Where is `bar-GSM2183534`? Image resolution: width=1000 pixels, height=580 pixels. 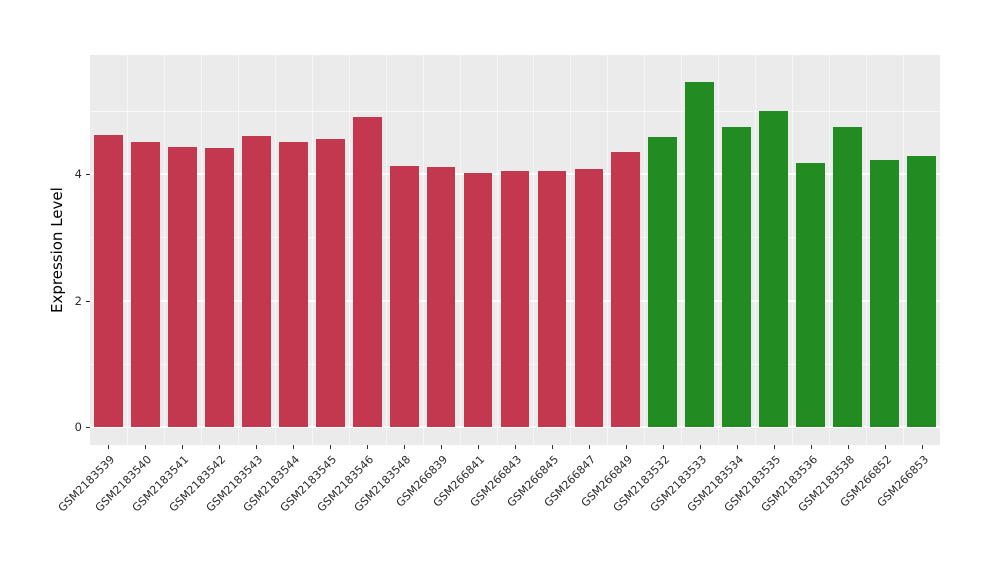
bar-GSM2183534 is located at coordinates (737, 277).